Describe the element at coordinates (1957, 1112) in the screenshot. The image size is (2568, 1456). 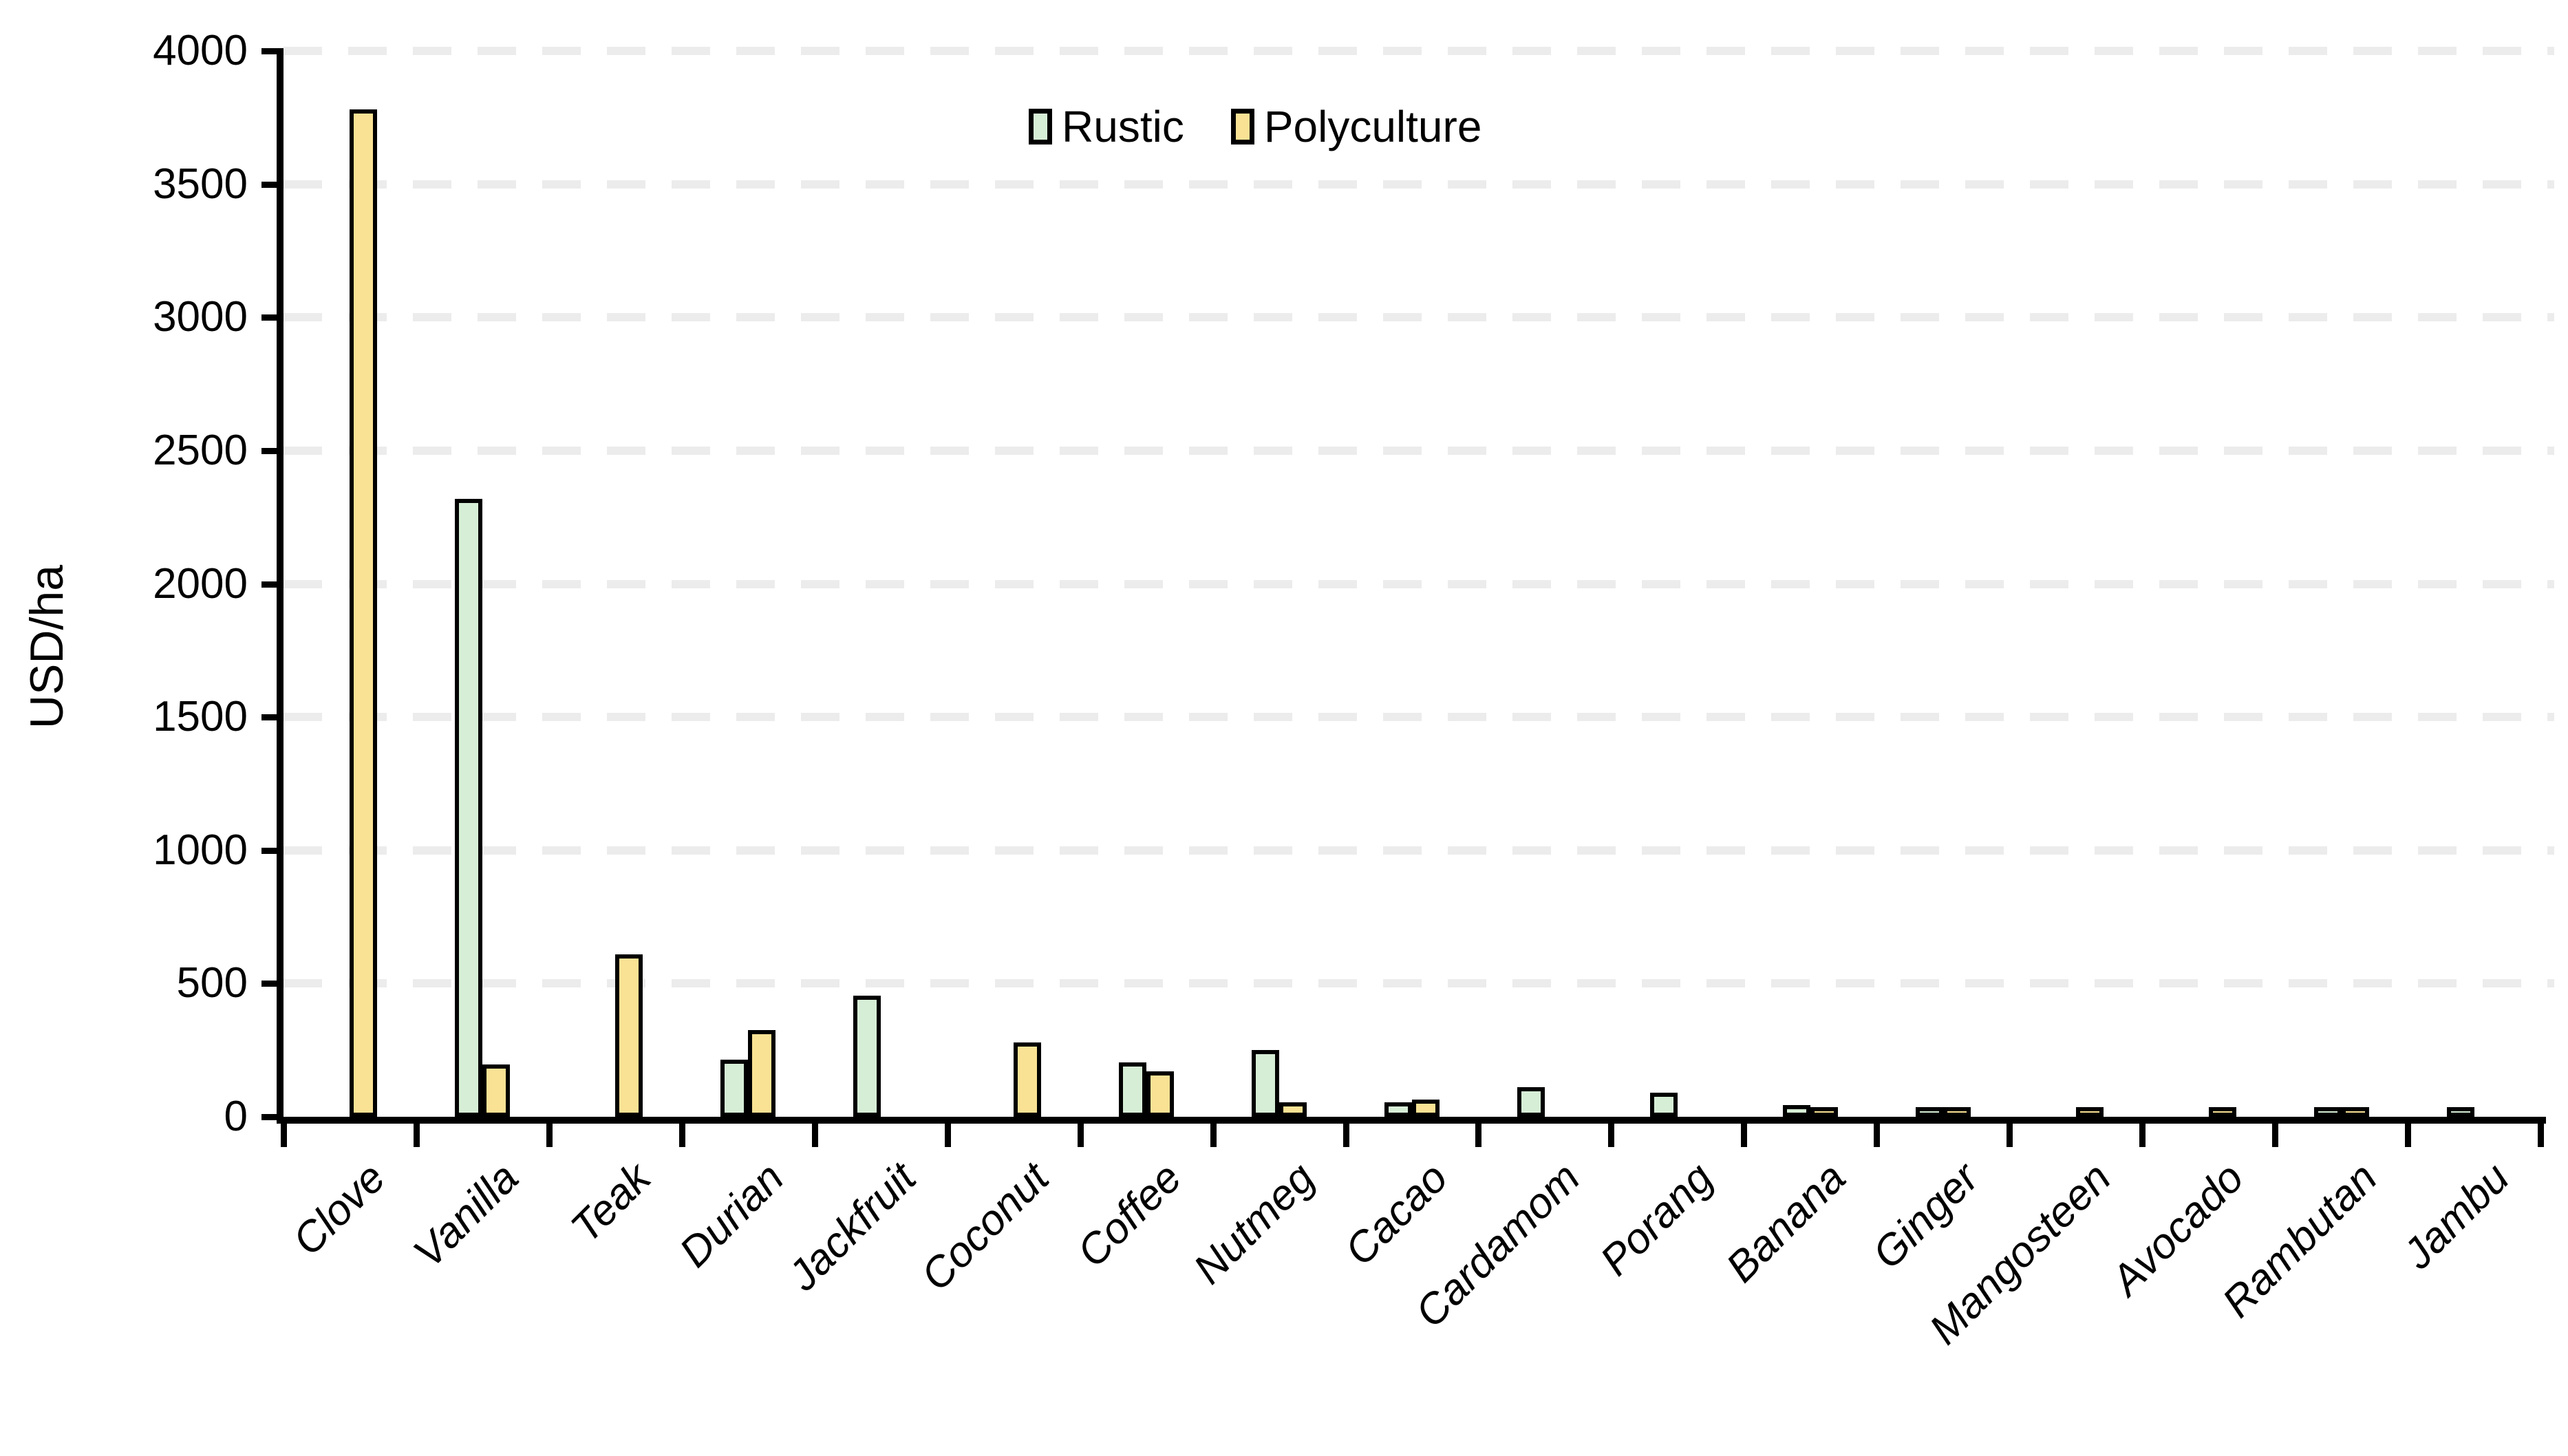
I see `bar-polyculture-ginger` at that location.